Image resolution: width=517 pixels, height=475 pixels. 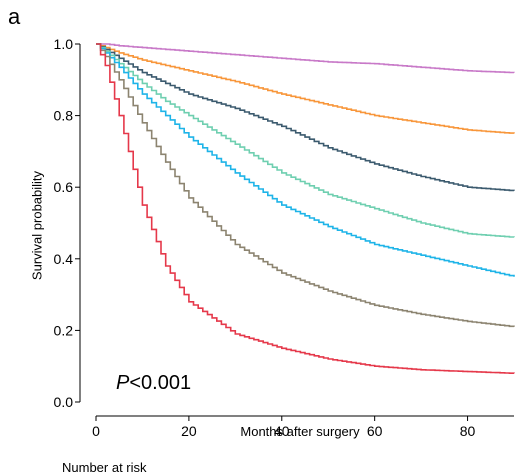 I want to click on x-tick-label: 20, so click(x=189, y=431).